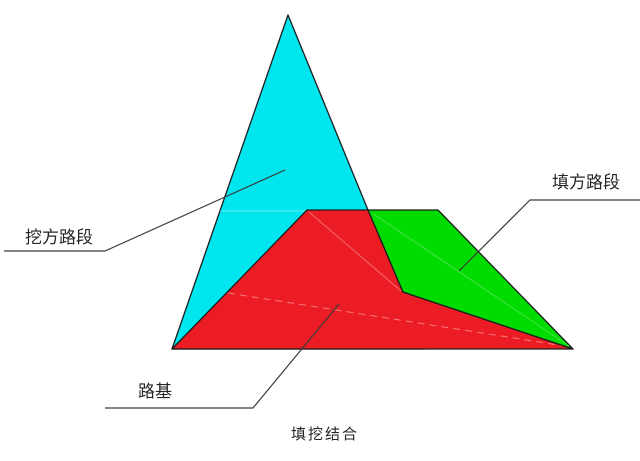  What do you see at coordinates (145, 210) in the screenshot?
I see `leader-cut-section` at bounding box center [145, 210].